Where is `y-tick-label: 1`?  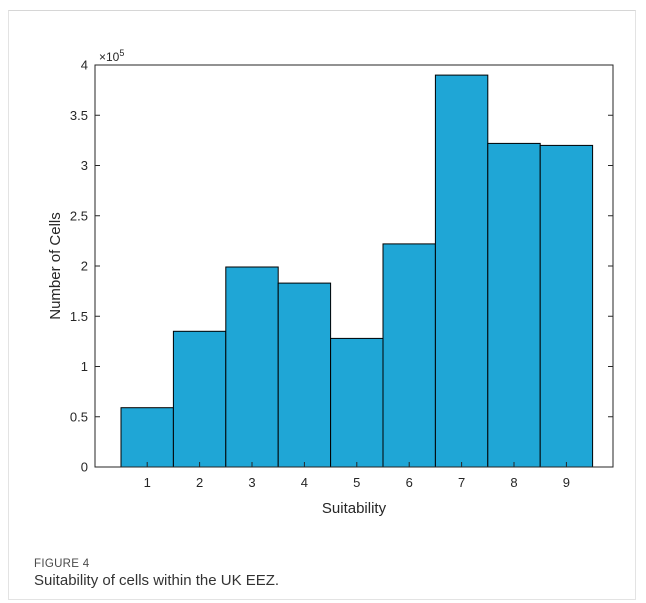 y-tick-label: 1 is located at coordinates (84, 366).